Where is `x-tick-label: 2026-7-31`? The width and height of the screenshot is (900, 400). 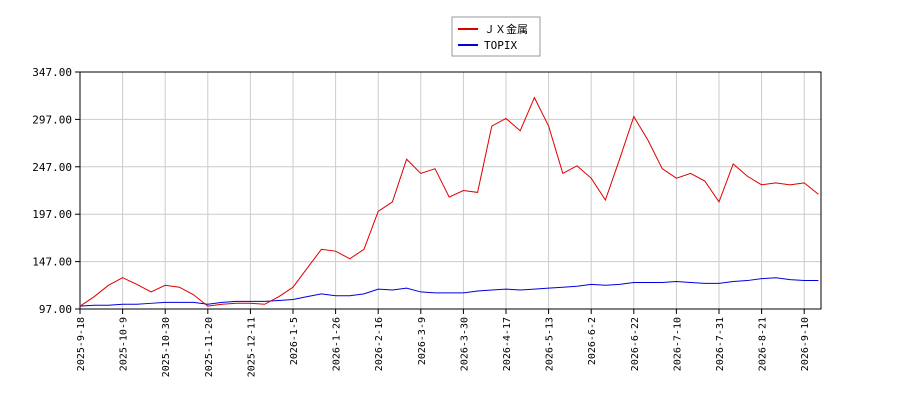
x-tick-label: 2026-7-31 is located at coordinates (720, 344).